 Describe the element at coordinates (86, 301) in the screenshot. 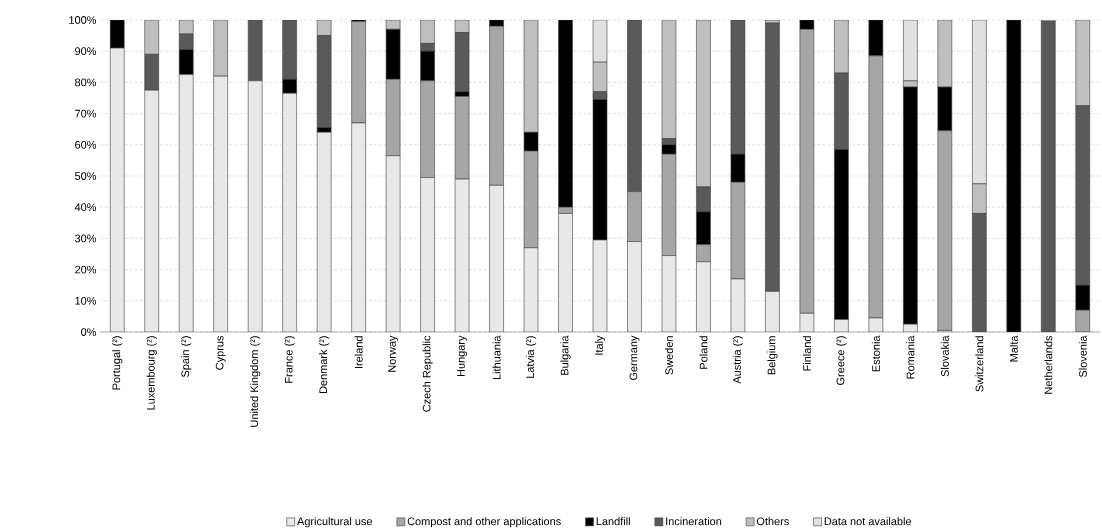

I see `y-tick-label: 10%` at that location.